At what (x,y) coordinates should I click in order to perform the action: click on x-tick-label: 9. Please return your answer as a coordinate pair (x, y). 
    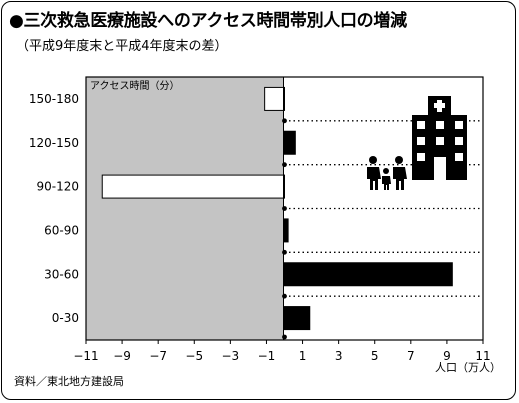
    Looking at the image, I should click on (447, 356).